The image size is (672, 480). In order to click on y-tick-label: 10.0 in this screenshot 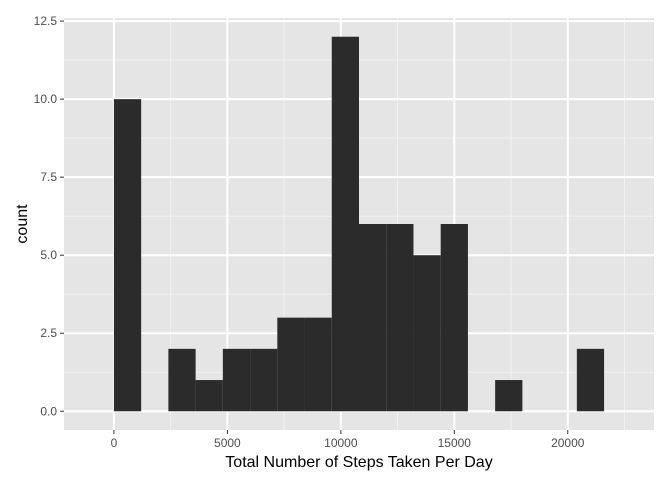, I will do `click(46, 99)`.